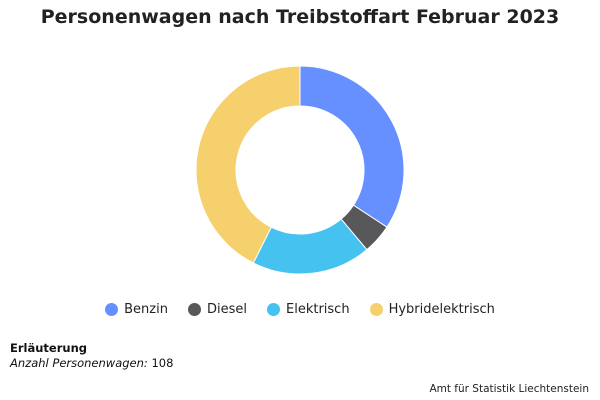  Describe the element at coordinates (441, 309) in the screenshot. I see `legend-label-hybridelektrisch: Hybridelektrisch` at that location.